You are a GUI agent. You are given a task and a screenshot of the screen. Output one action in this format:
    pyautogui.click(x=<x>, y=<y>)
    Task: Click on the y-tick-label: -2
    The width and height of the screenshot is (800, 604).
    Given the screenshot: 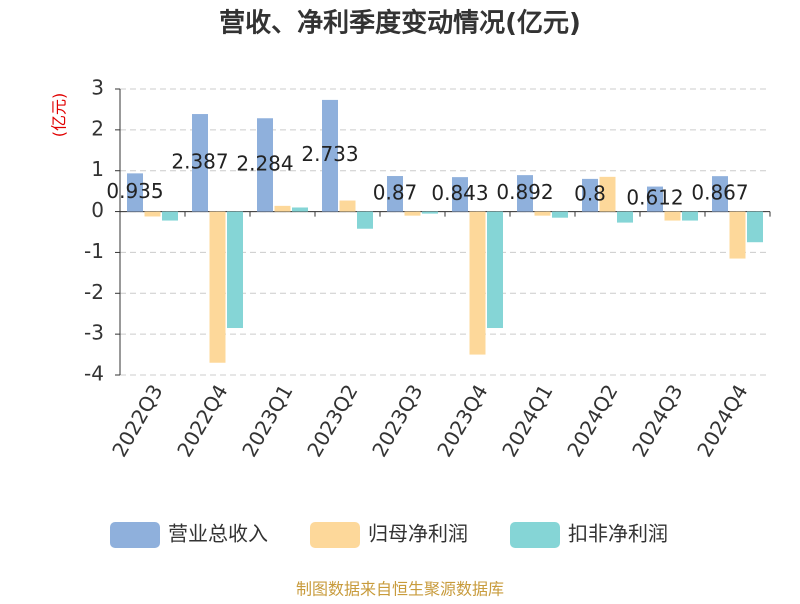 What is the action you would take?
    pyautogui.click(x=94, y=292)
    